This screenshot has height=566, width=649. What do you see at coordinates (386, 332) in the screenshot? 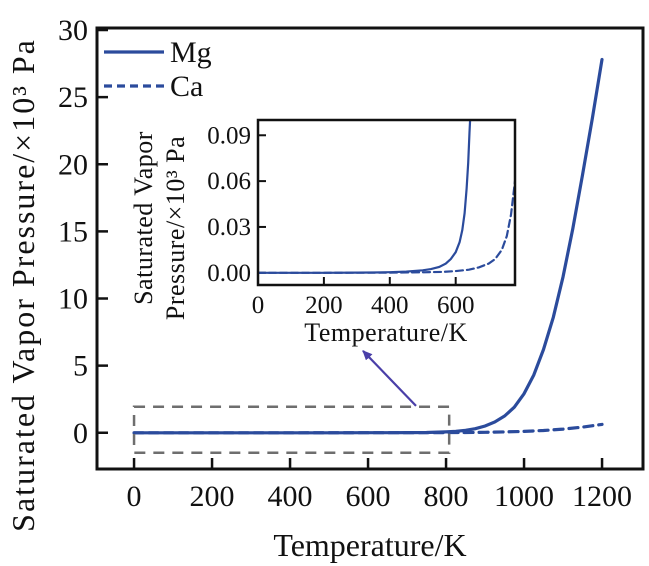
I see `inset-x-axis-label: Temperature/K` at bounding box center [386, 332].